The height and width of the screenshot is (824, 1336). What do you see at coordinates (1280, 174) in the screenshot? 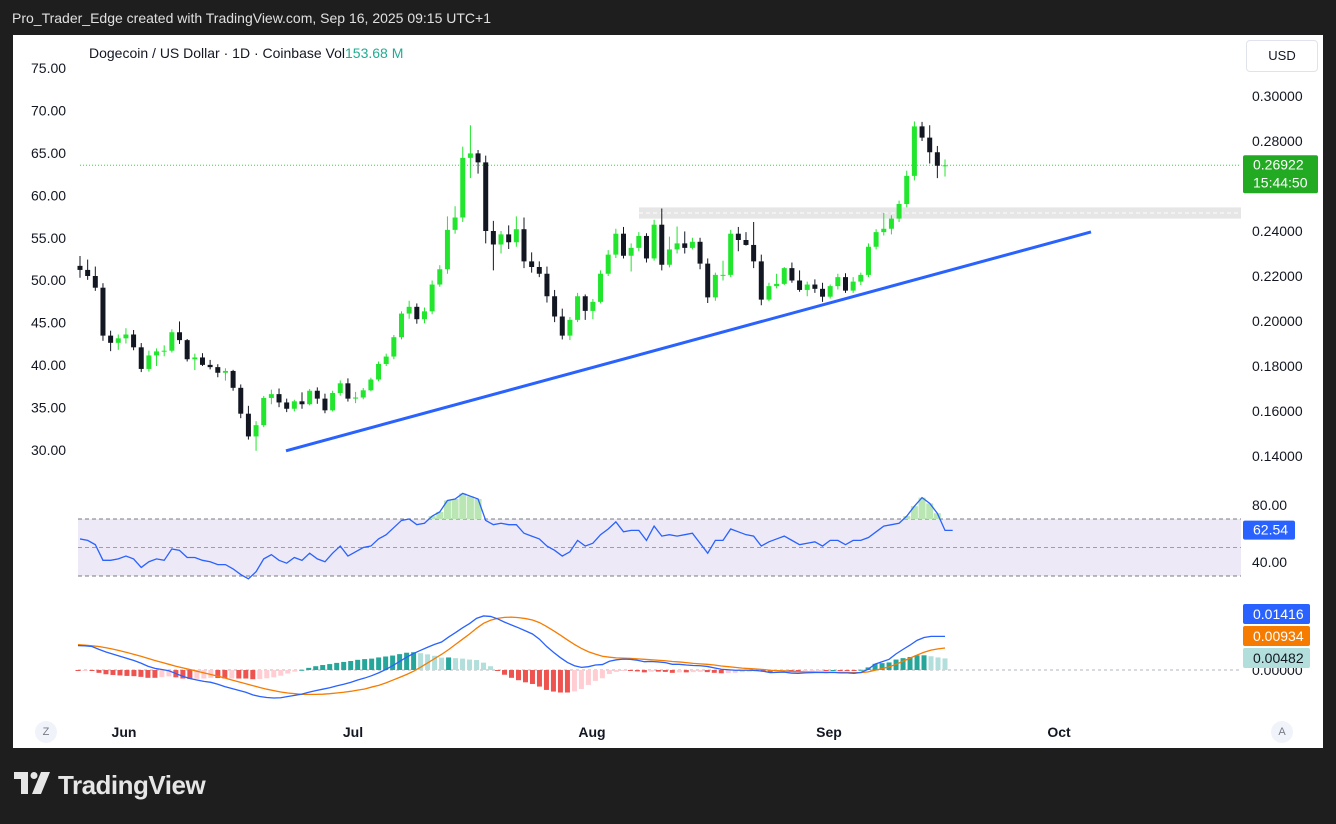
I see `last-price-badge` at bounding box center [1280, 174].